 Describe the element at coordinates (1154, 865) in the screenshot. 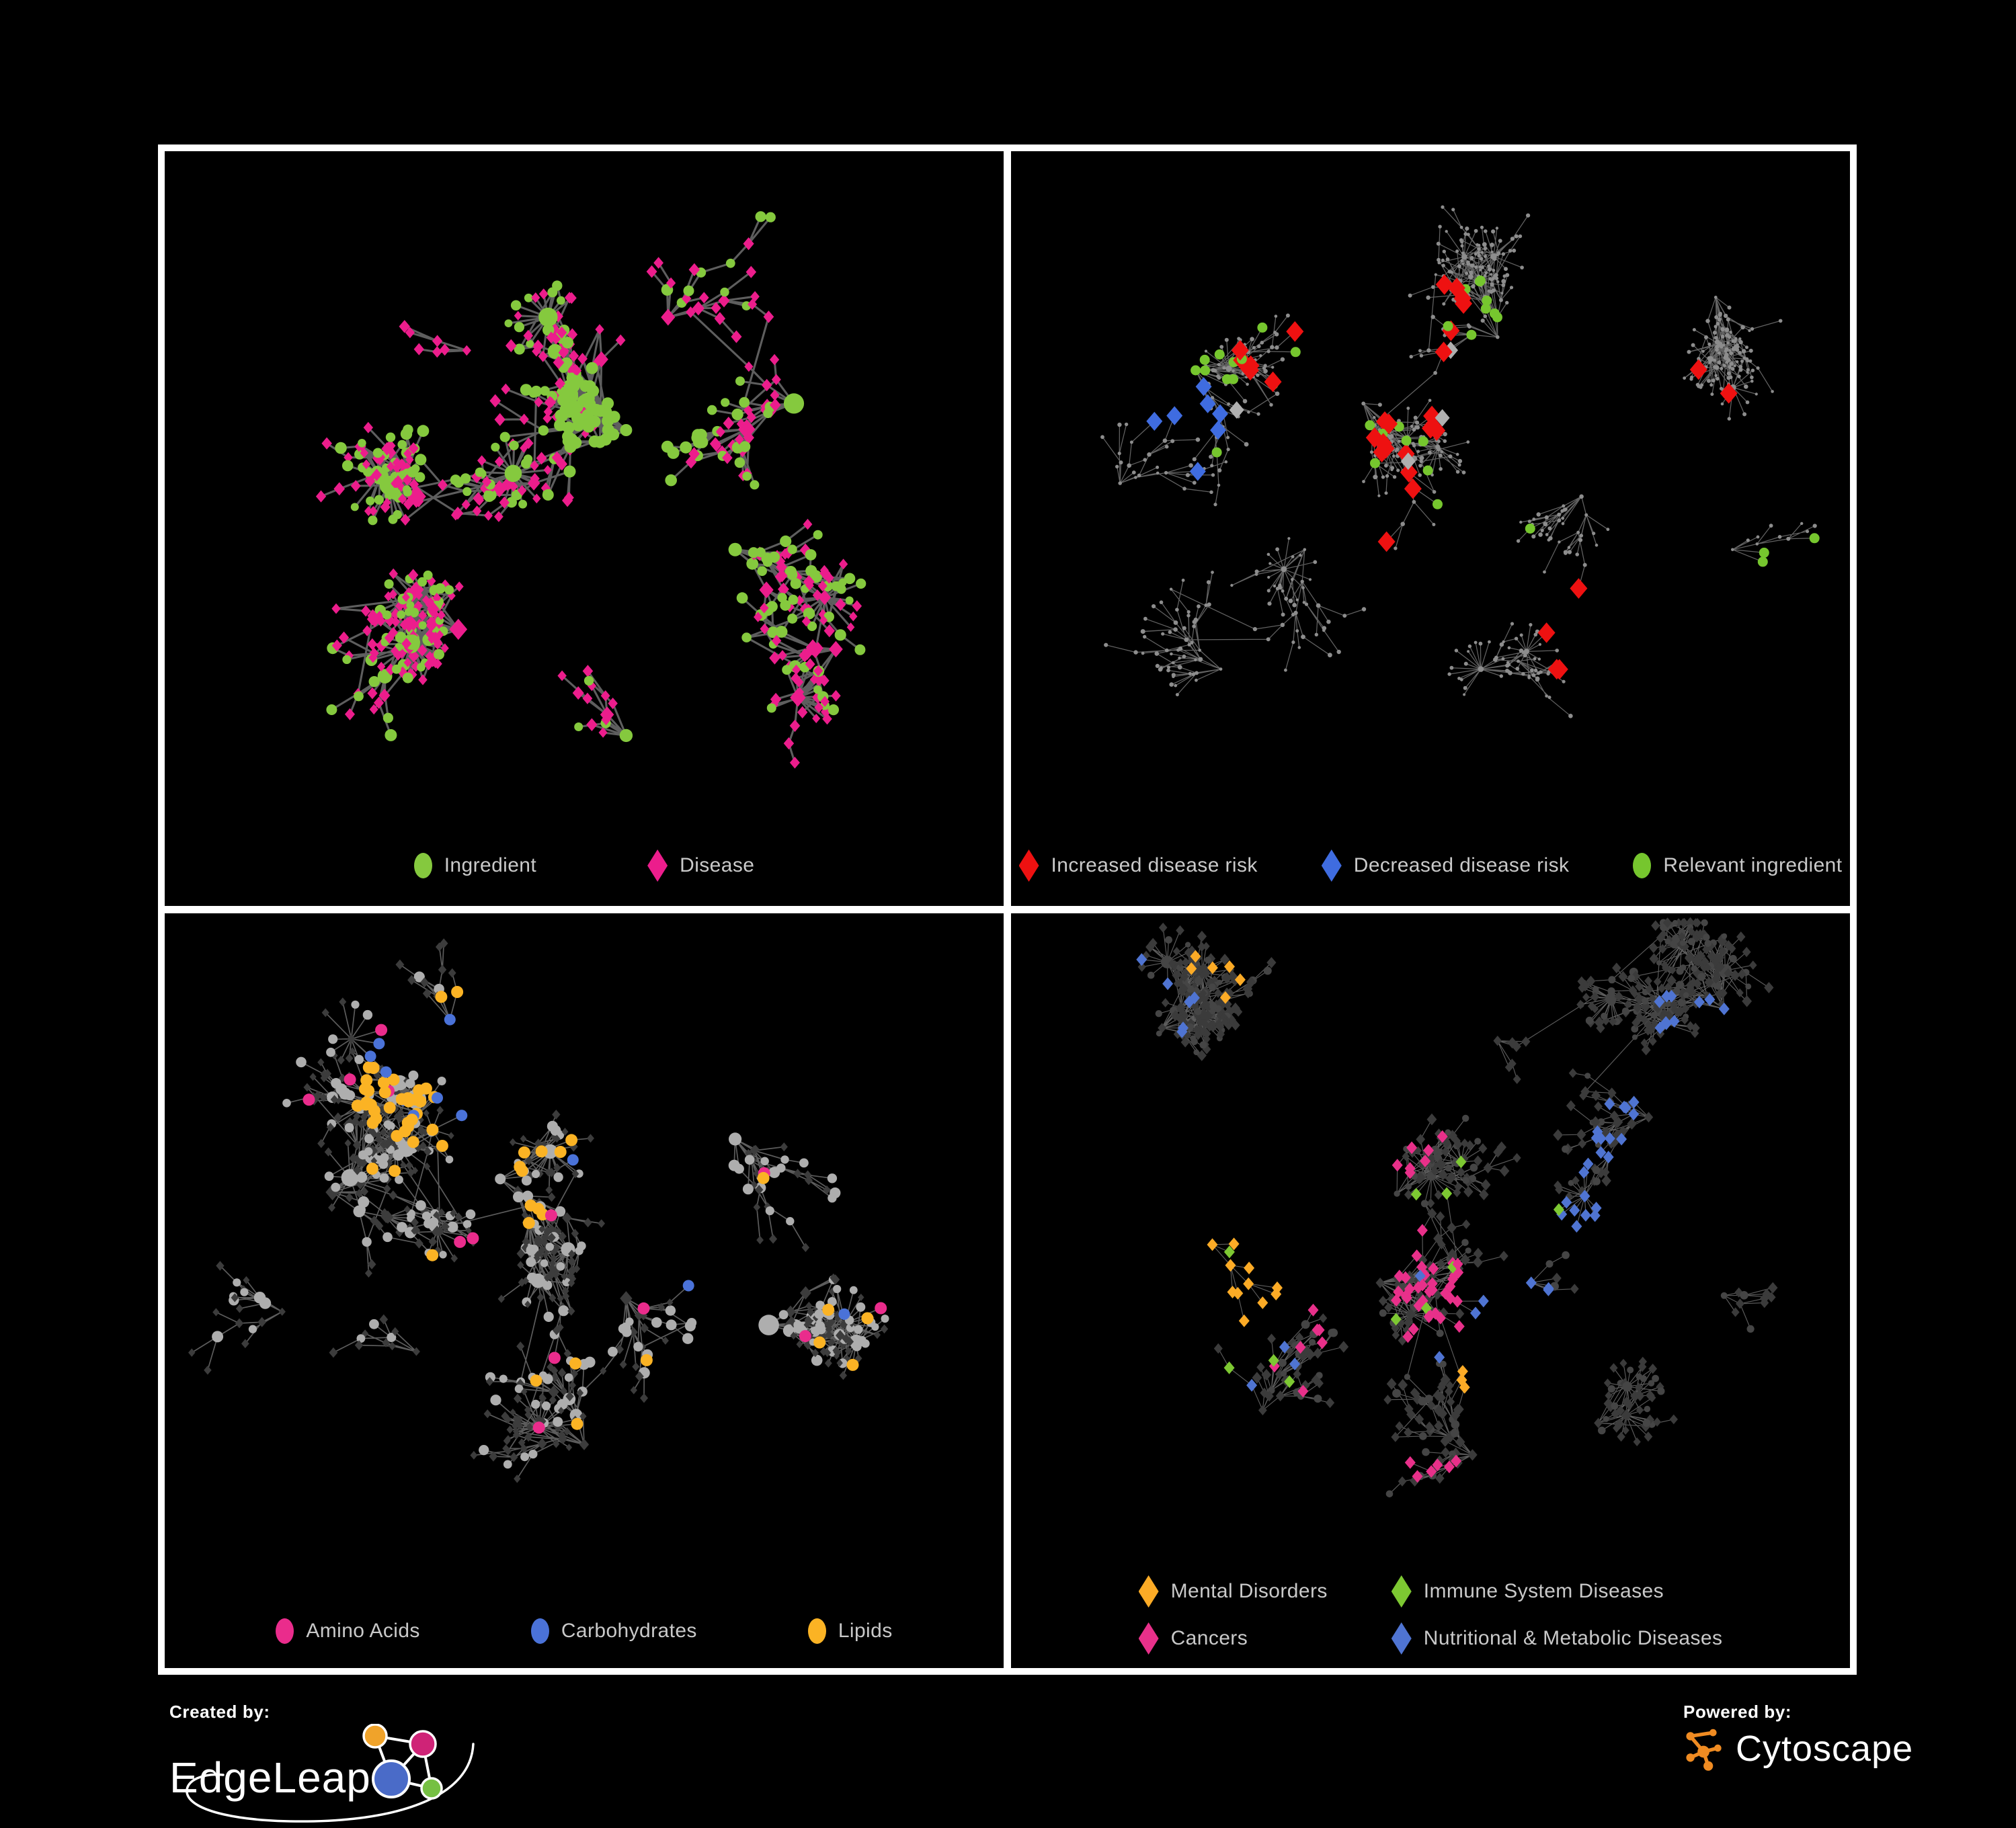

I see `legend-label: Increased disease risk` at that location.